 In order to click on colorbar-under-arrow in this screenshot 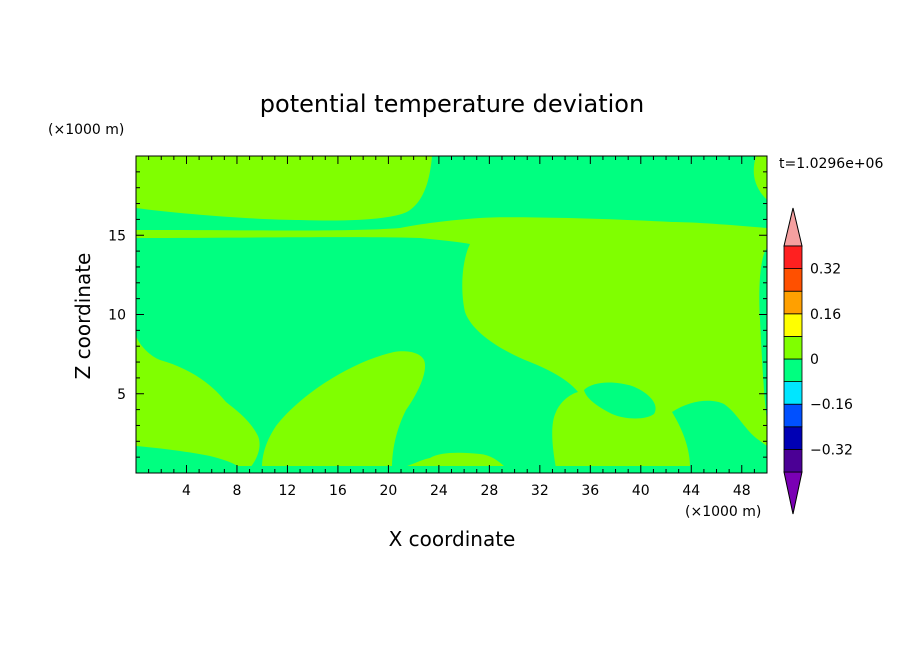, I will do `click(793, 493)`.